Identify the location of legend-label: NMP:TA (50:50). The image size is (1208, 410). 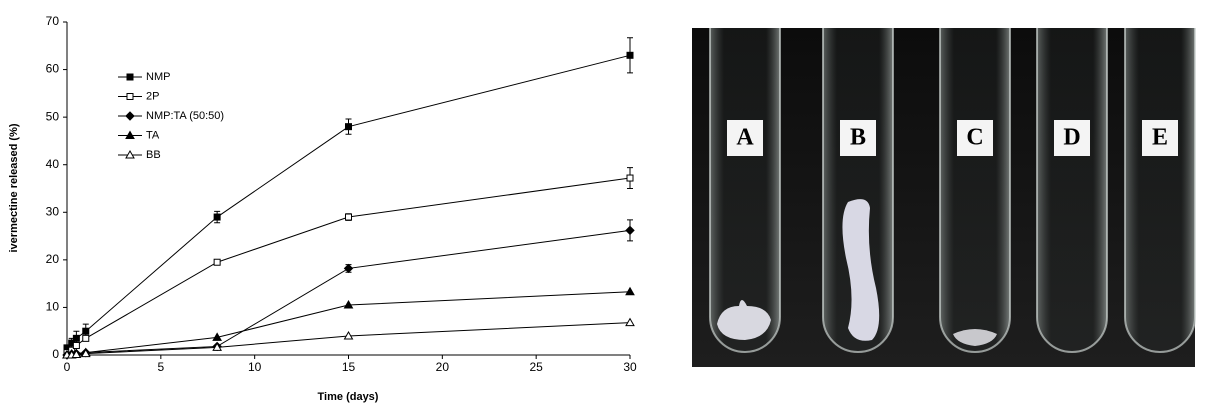
(185, 116).